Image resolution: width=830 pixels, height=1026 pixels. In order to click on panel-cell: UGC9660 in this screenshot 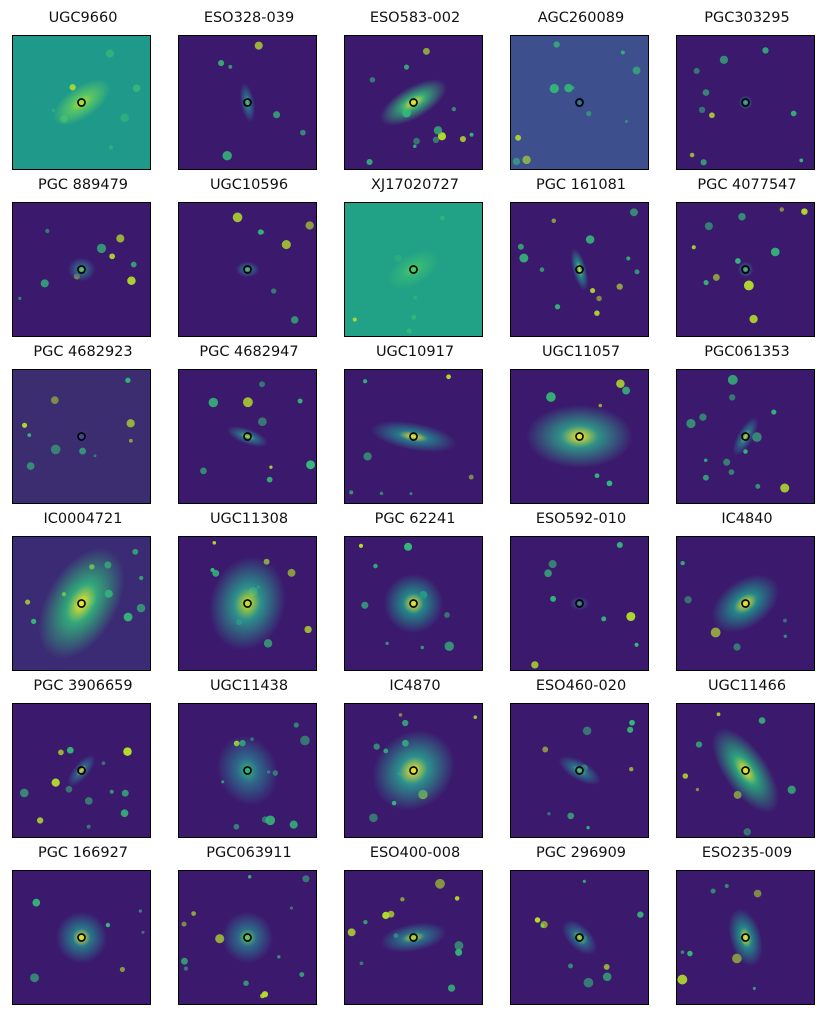, I will do `click(83, 85)`.